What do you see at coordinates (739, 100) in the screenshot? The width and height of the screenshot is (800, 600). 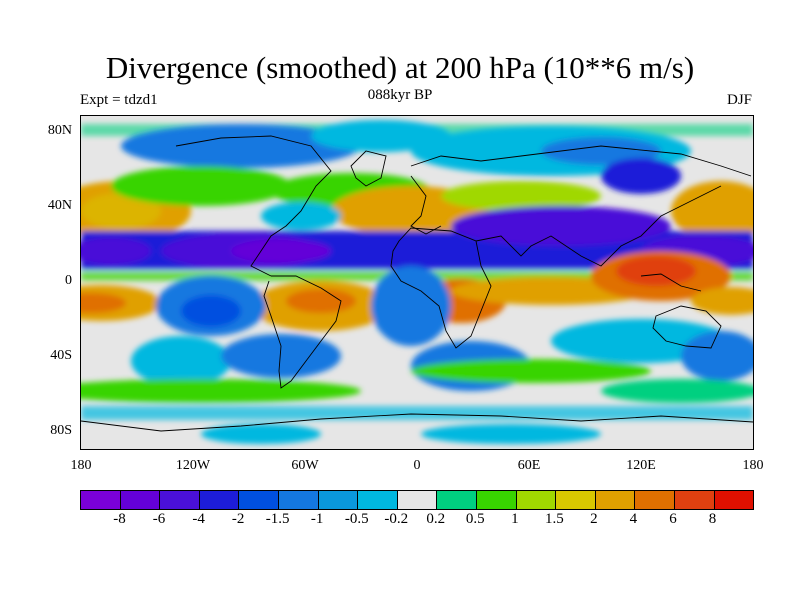 I see `season-label: DJF` at bounding box center [739, 100].